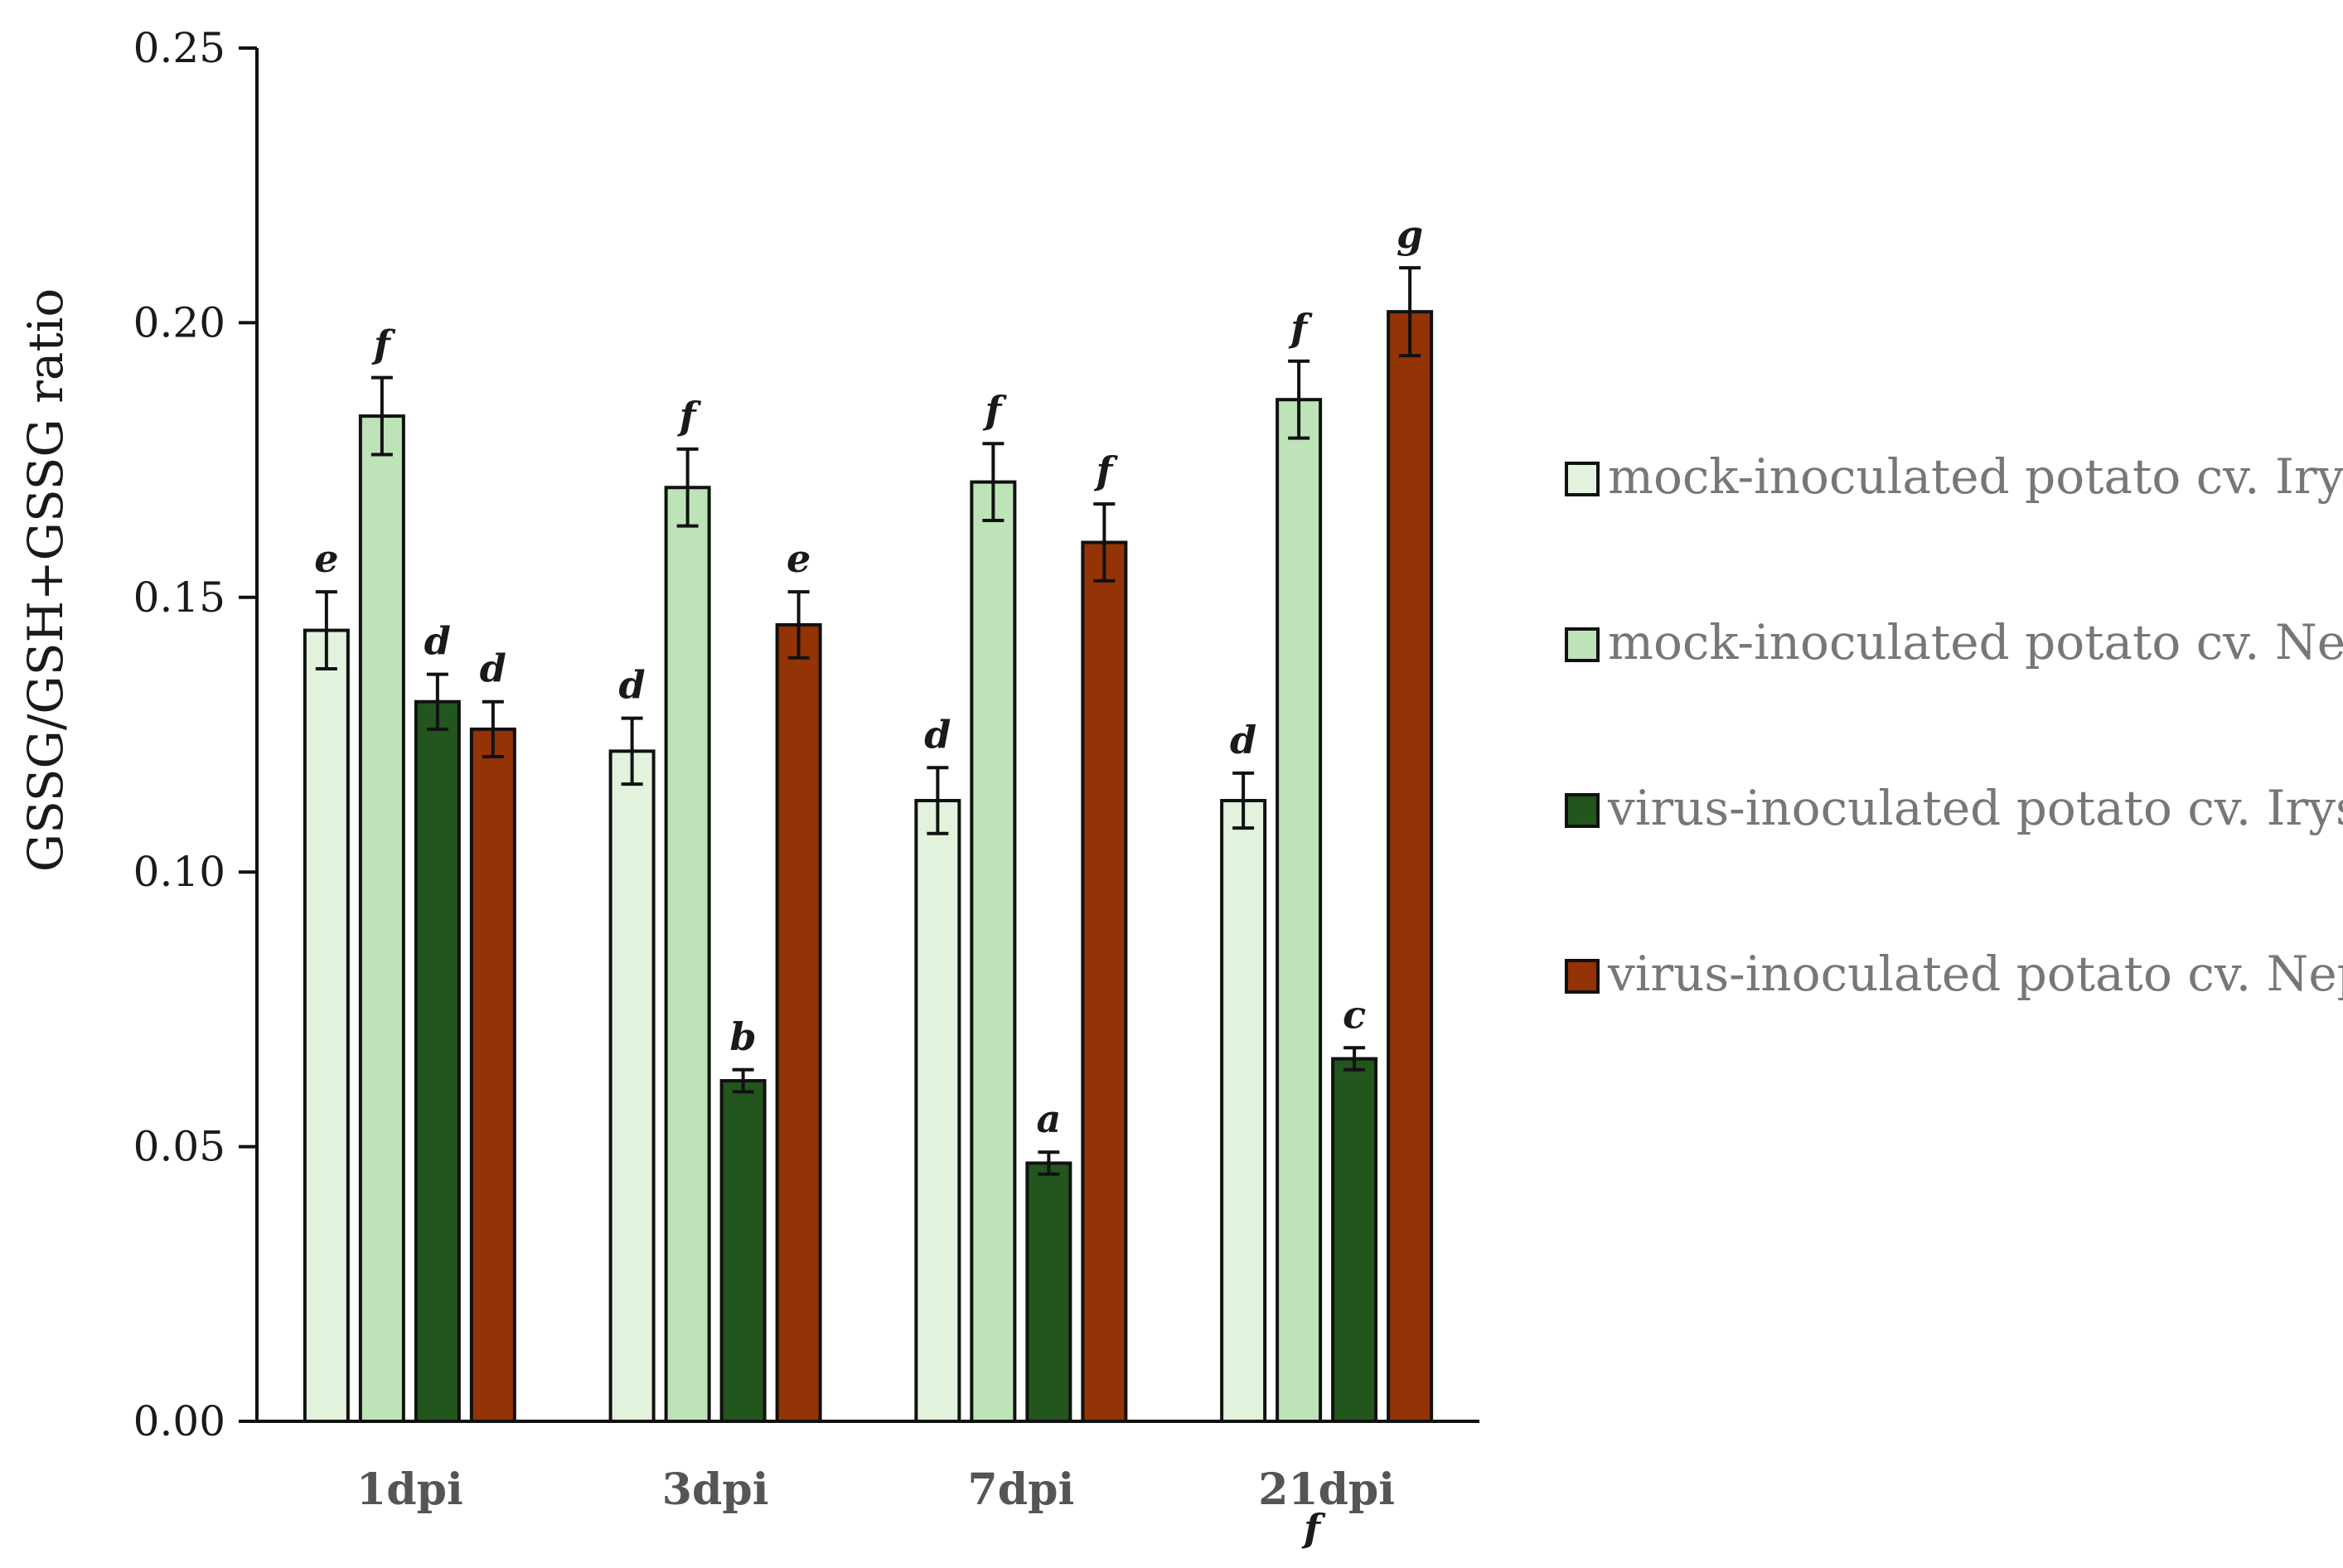 The width and height of the screenshot is (2343, 1568). Describe the element at coordinates (1355, 1014) in the screenshot. I see `significance-letter: c` at that location.